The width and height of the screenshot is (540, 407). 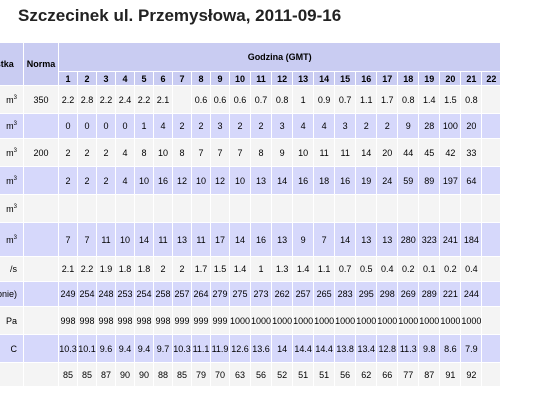 I want to click on value-cell: 9.4, so click(x=125, y=348).